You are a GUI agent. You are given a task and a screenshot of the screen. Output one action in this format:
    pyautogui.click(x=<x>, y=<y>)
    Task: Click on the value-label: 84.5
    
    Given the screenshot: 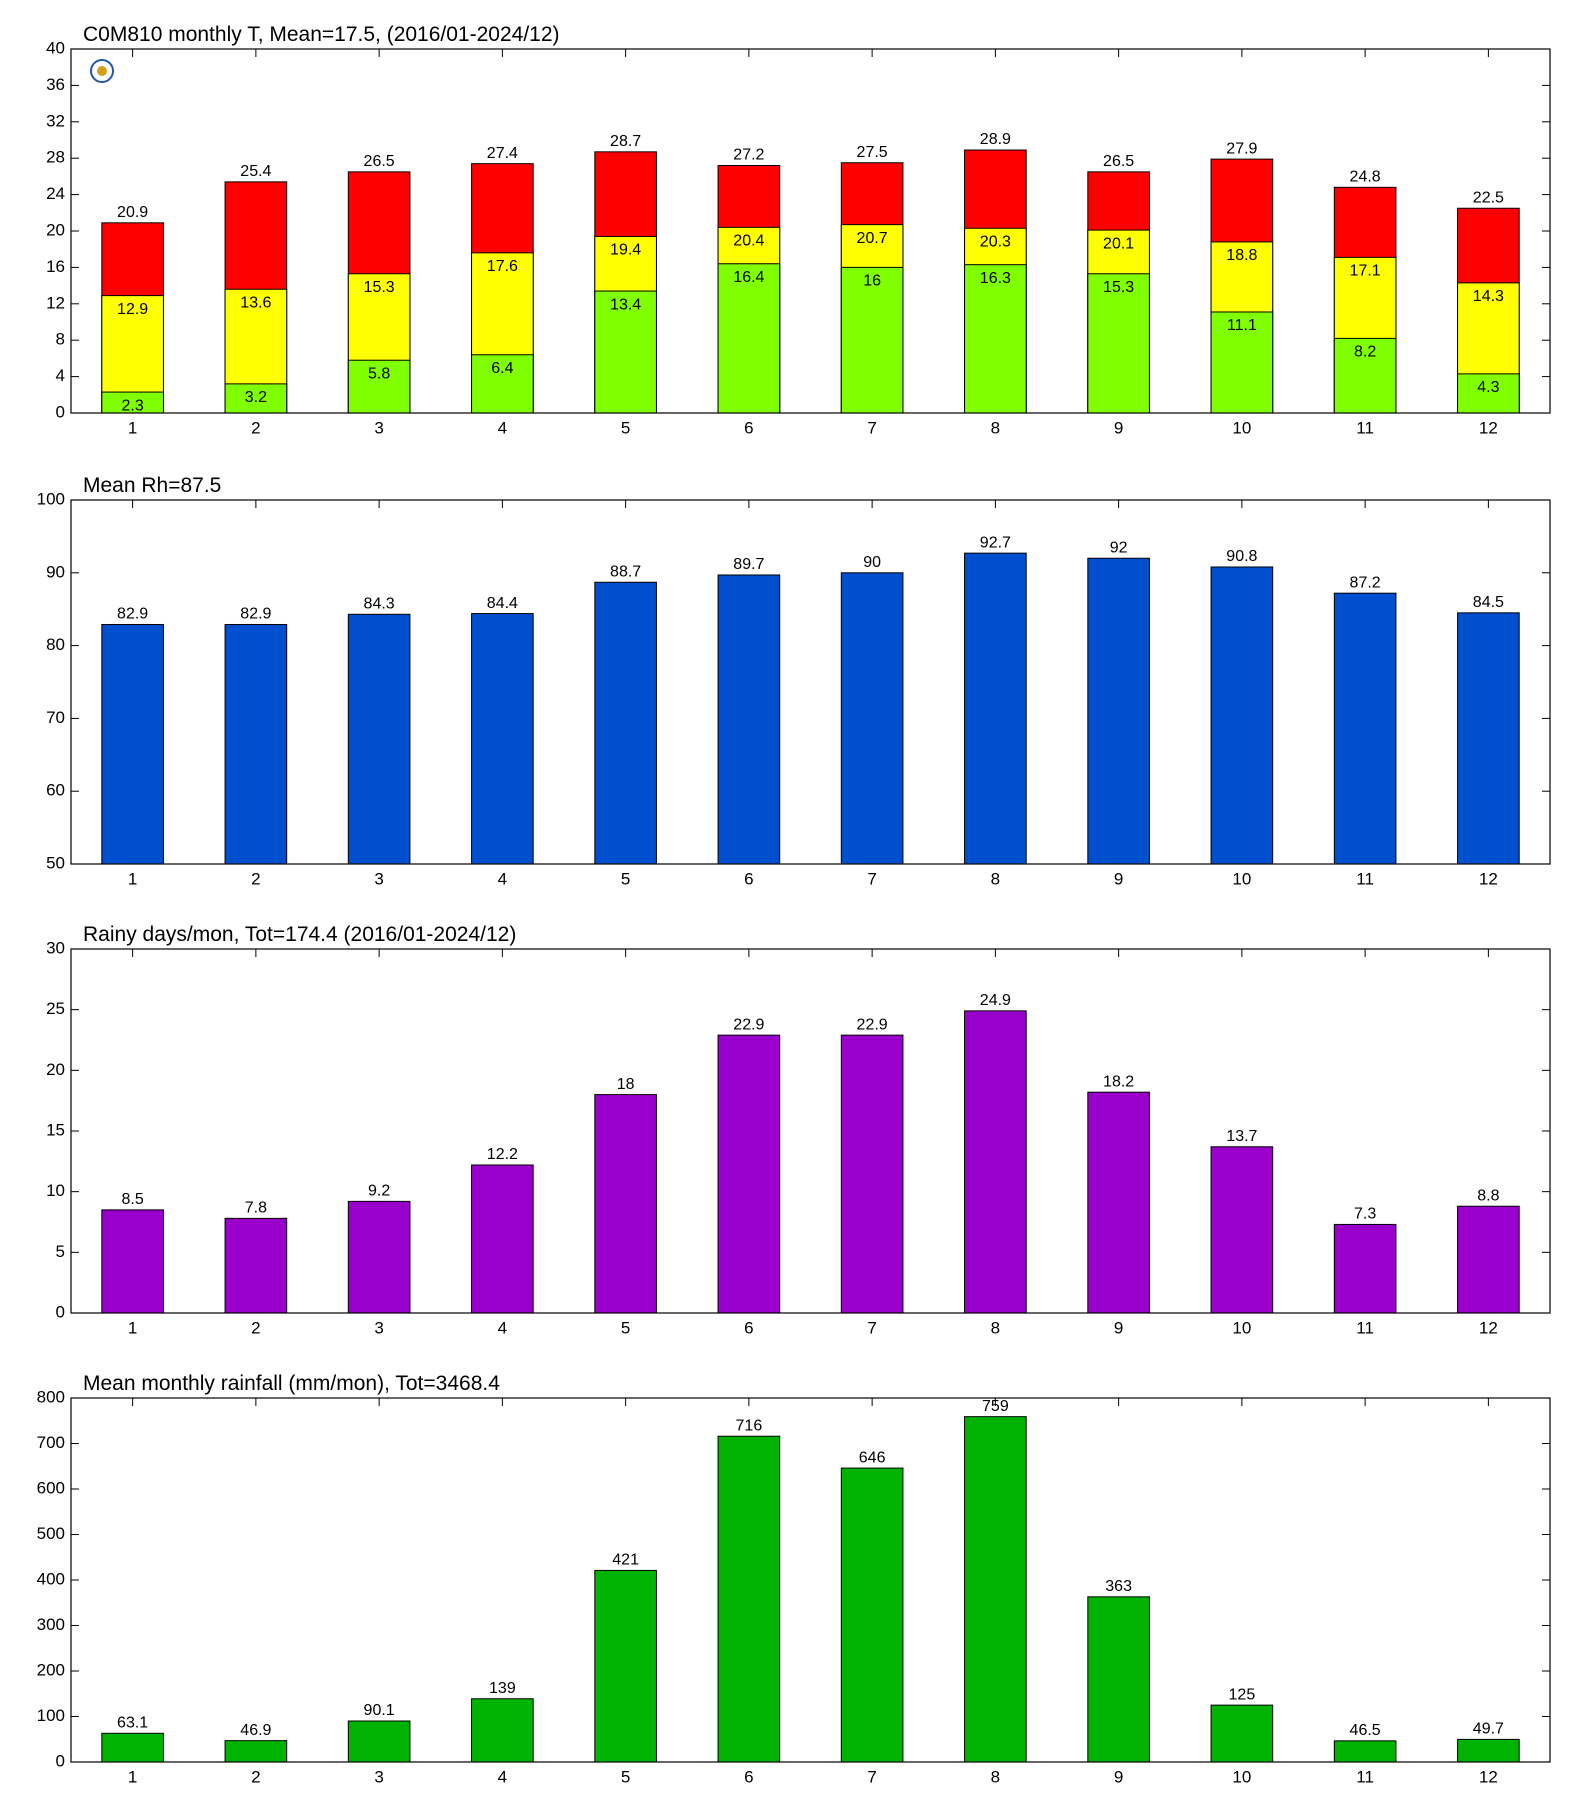 What is the action you would take?
    pyautogui.click(x=1488, y=602)
    